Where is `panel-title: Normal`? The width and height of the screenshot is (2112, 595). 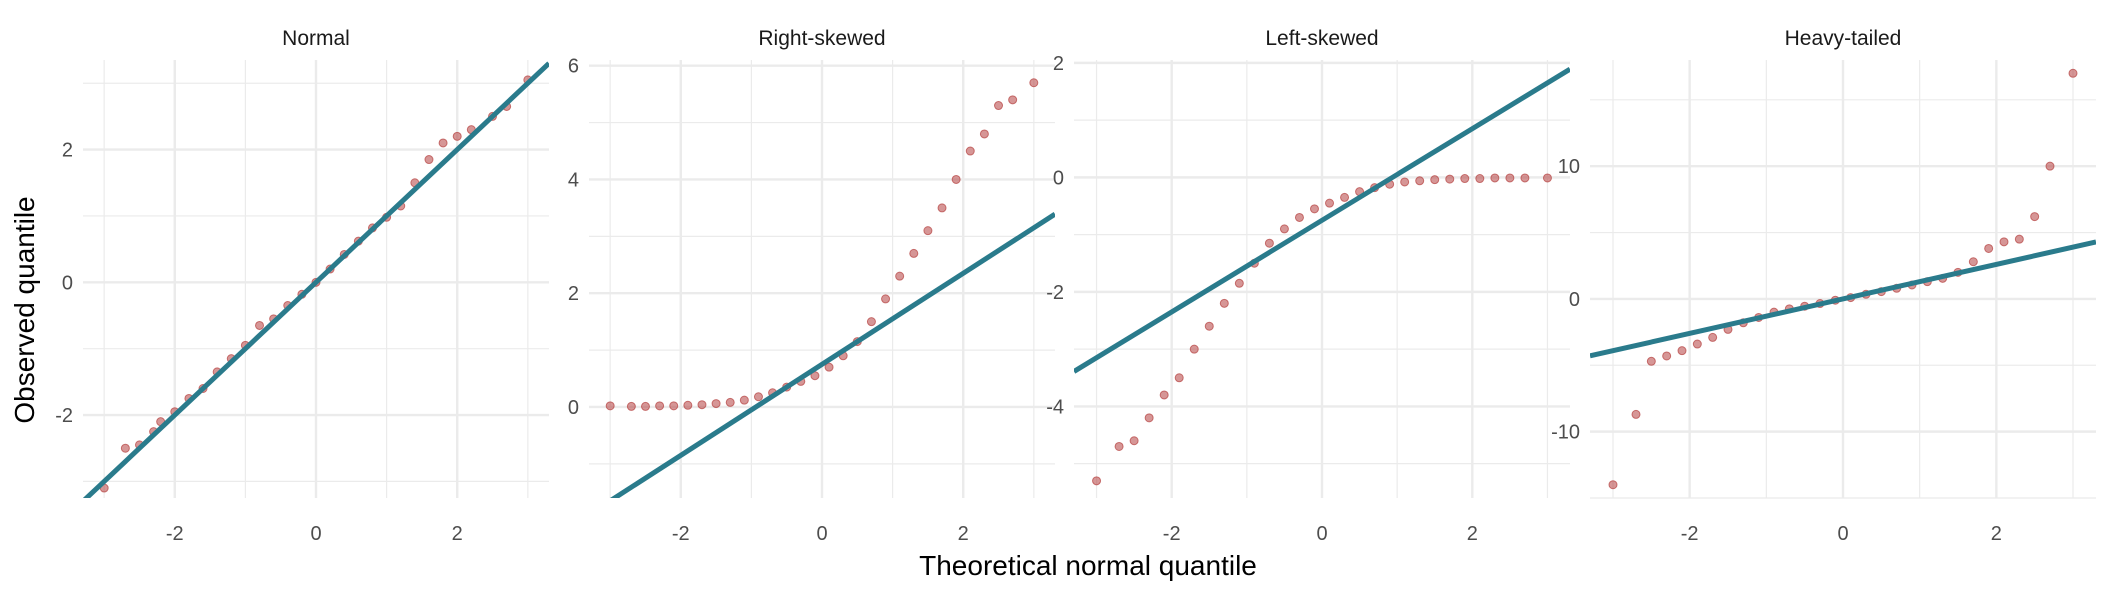 panel-title: Normal is located at coordinates (316, 38).